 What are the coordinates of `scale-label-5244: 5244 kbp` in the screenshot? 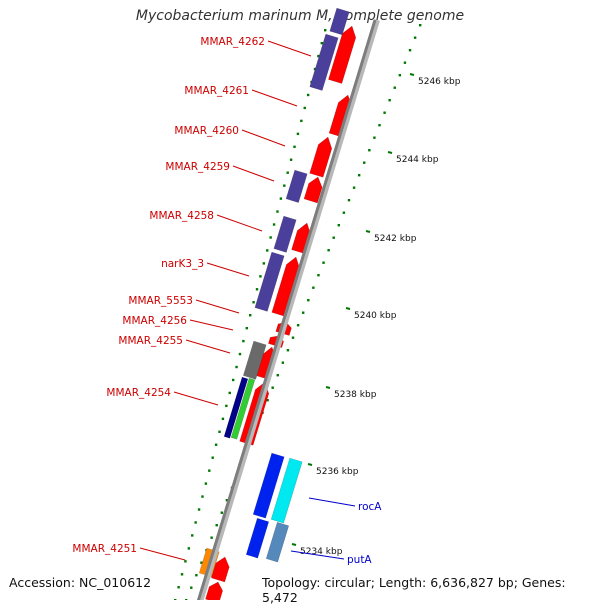 It's located at (417, 160).